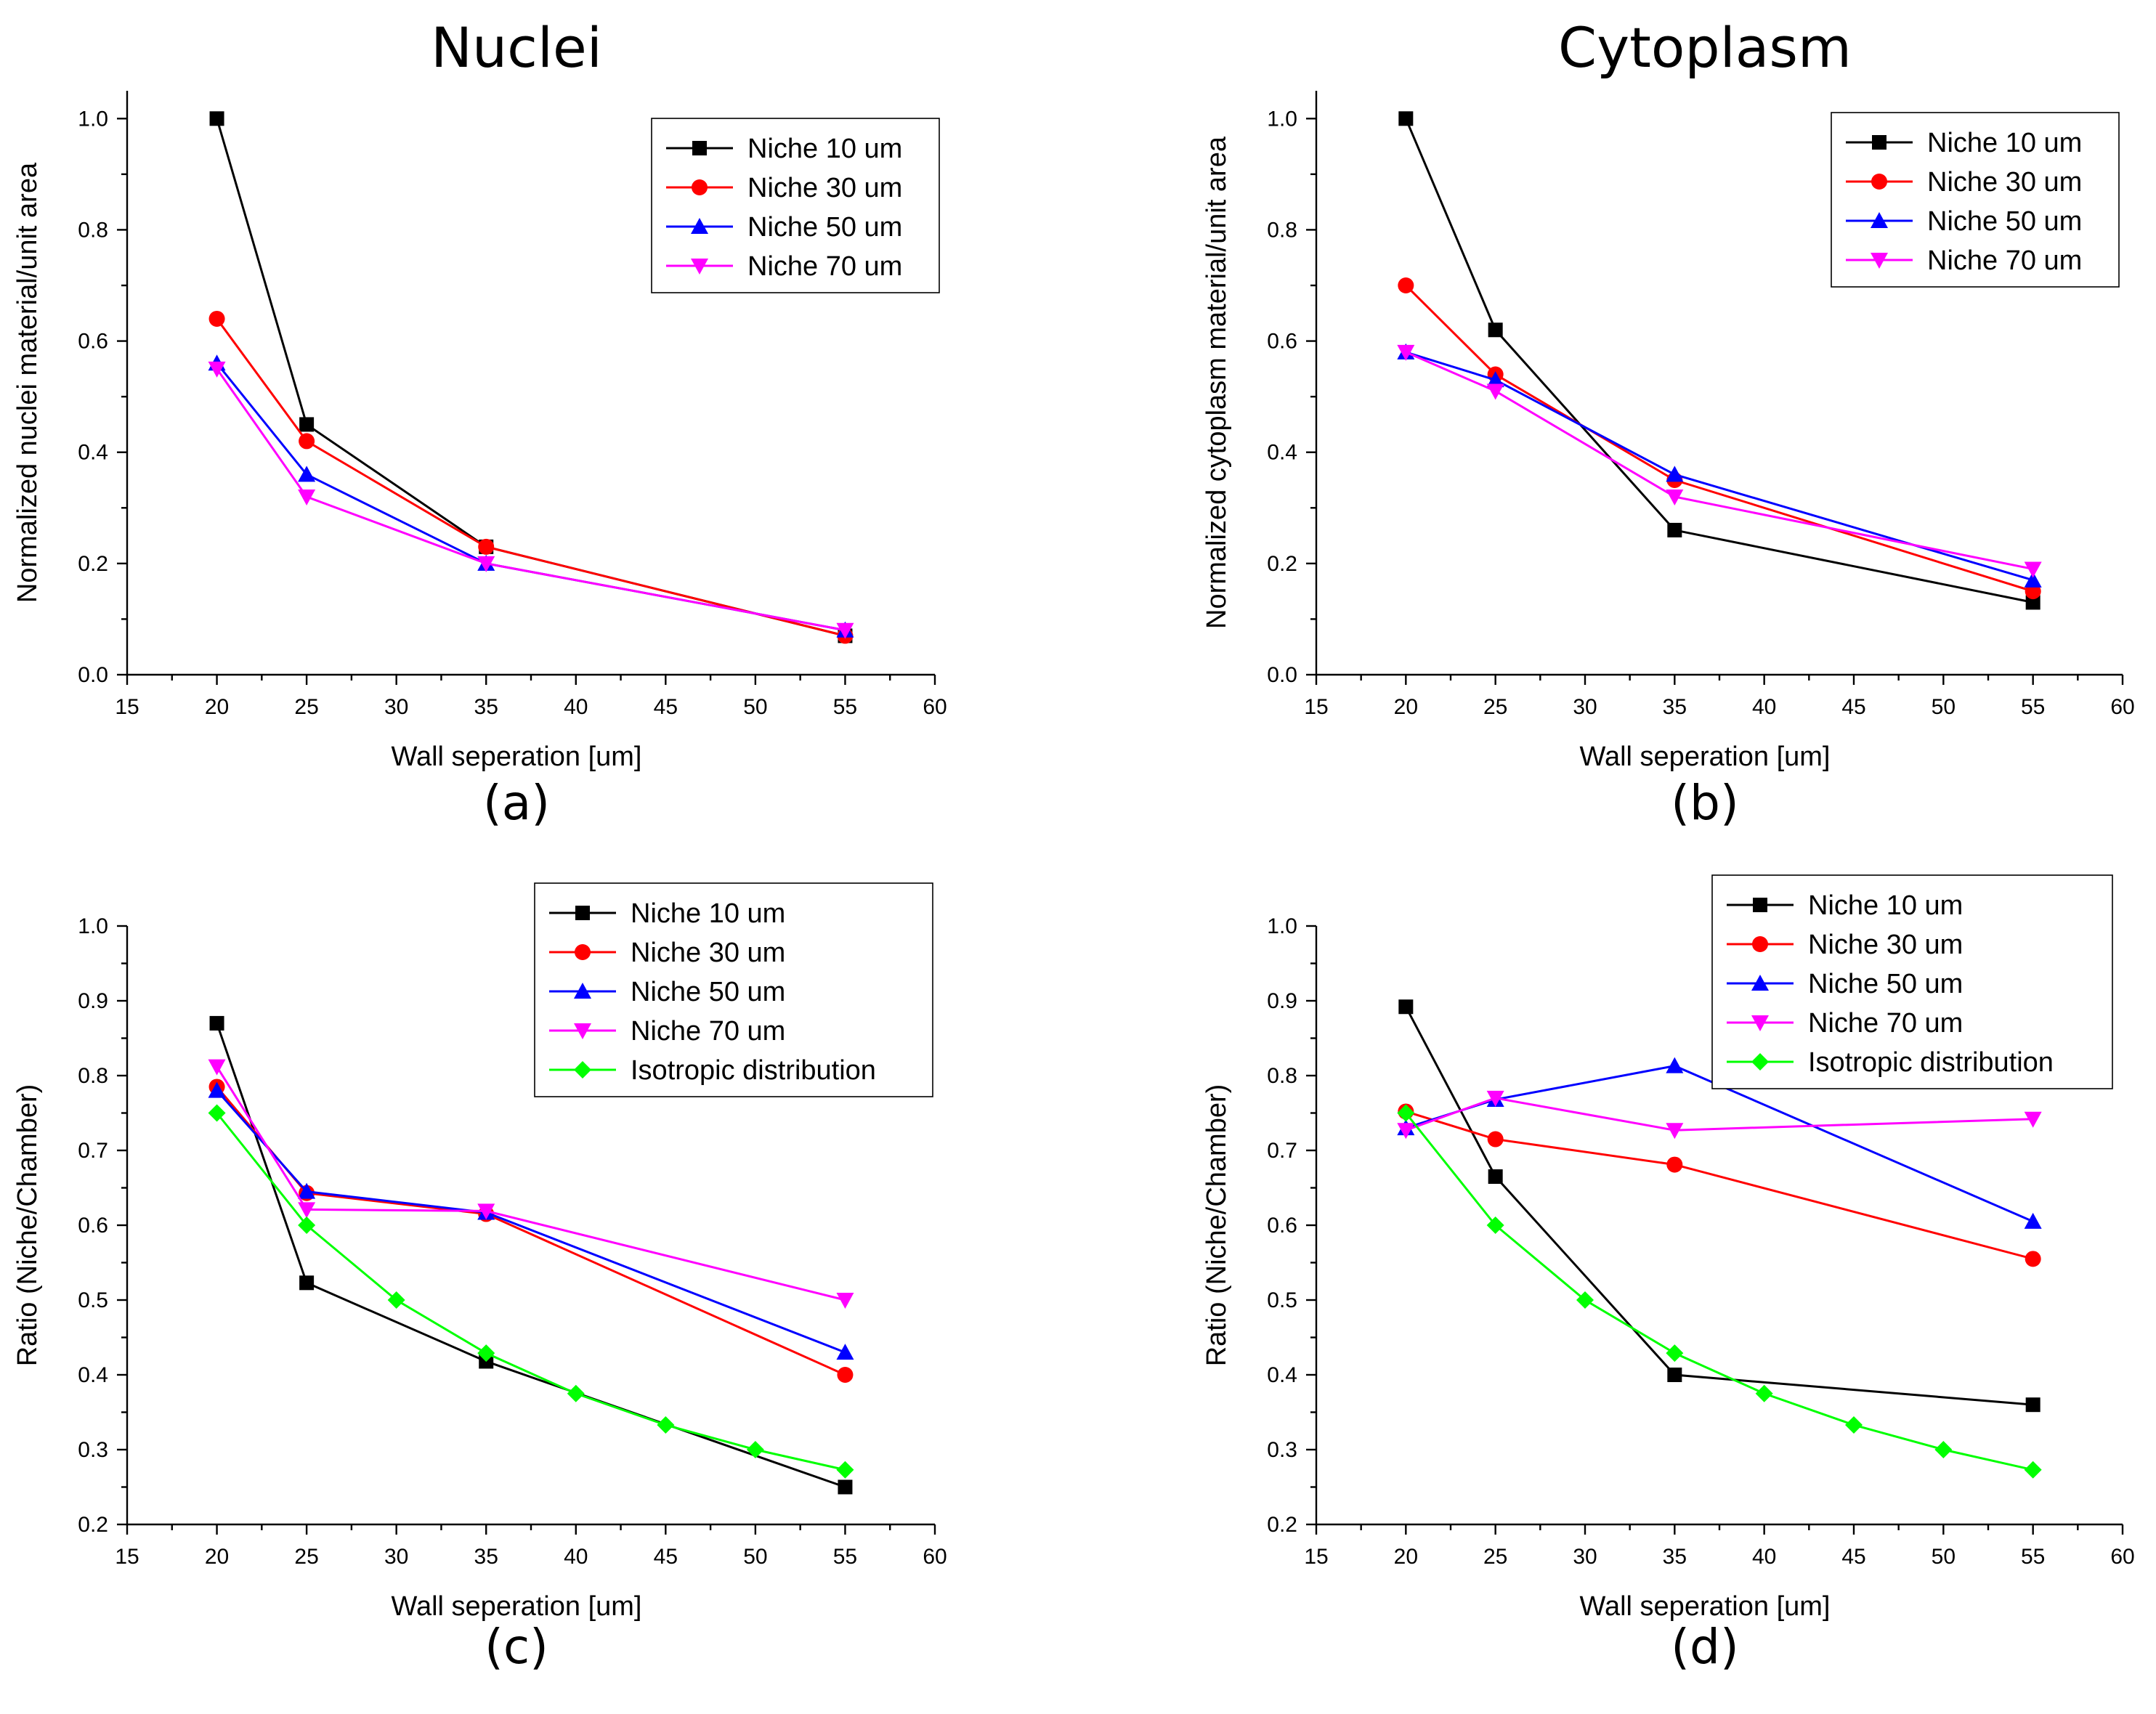 Image resolution: width=2156 pixels, height=1714 pixels. I want to click on y-tick-label: 0.3, so click(1282, 1450).